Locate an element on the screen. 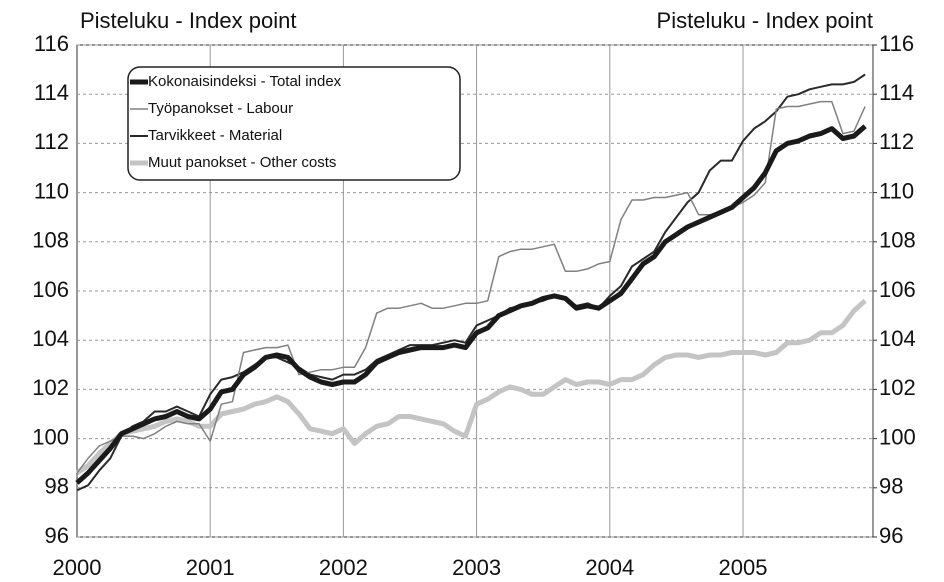  x-tick-label: 2001 is located at coordinates (210, 567).